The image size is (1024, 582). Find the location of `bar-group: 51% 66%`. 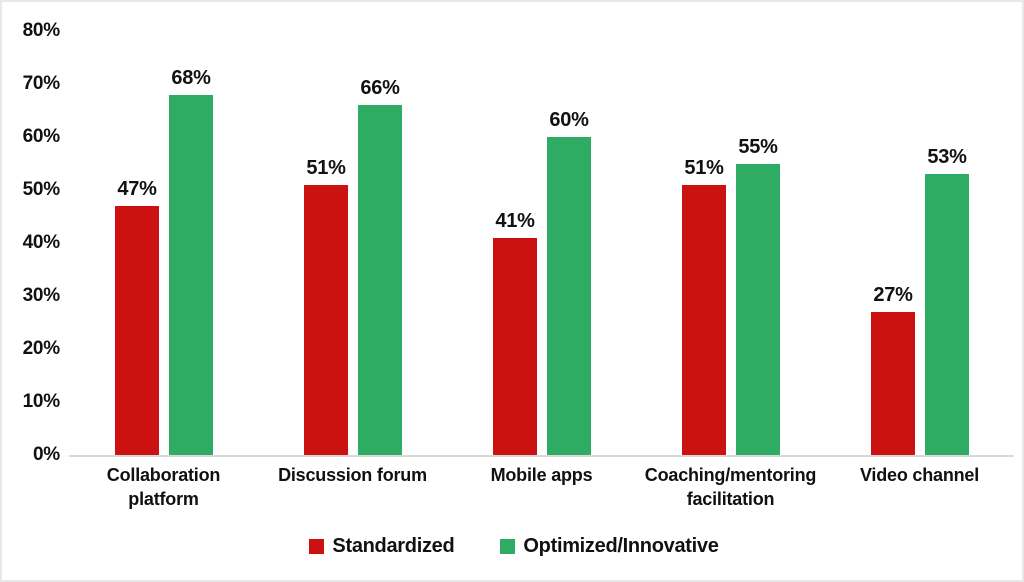

bar-group: 51% 66% is located at coordinates (352, 243).